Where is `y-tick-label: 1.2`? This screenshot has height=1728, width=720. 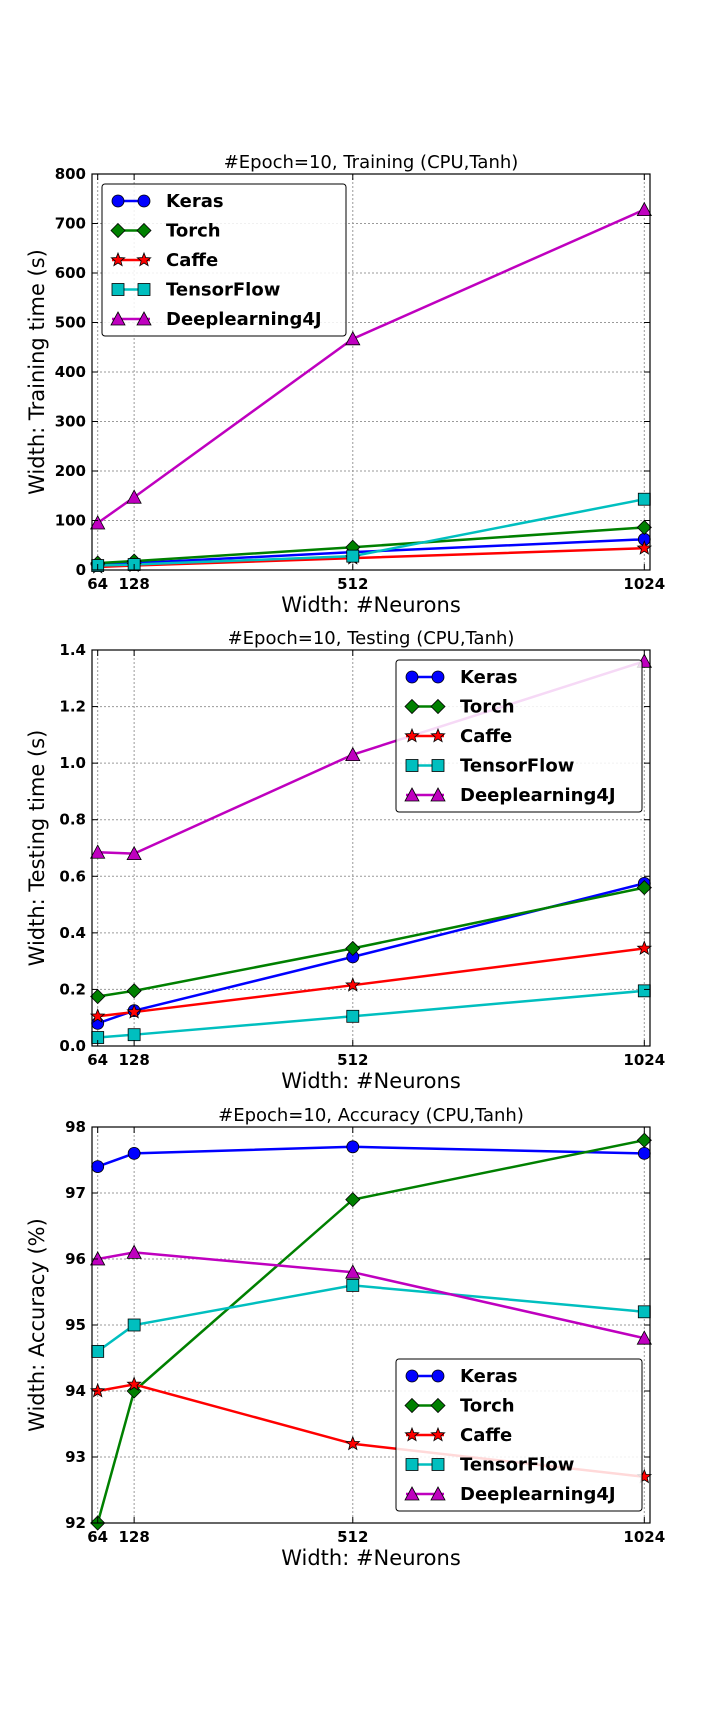
y-tick-label: 1.2 is located at coordinates (72, 707).